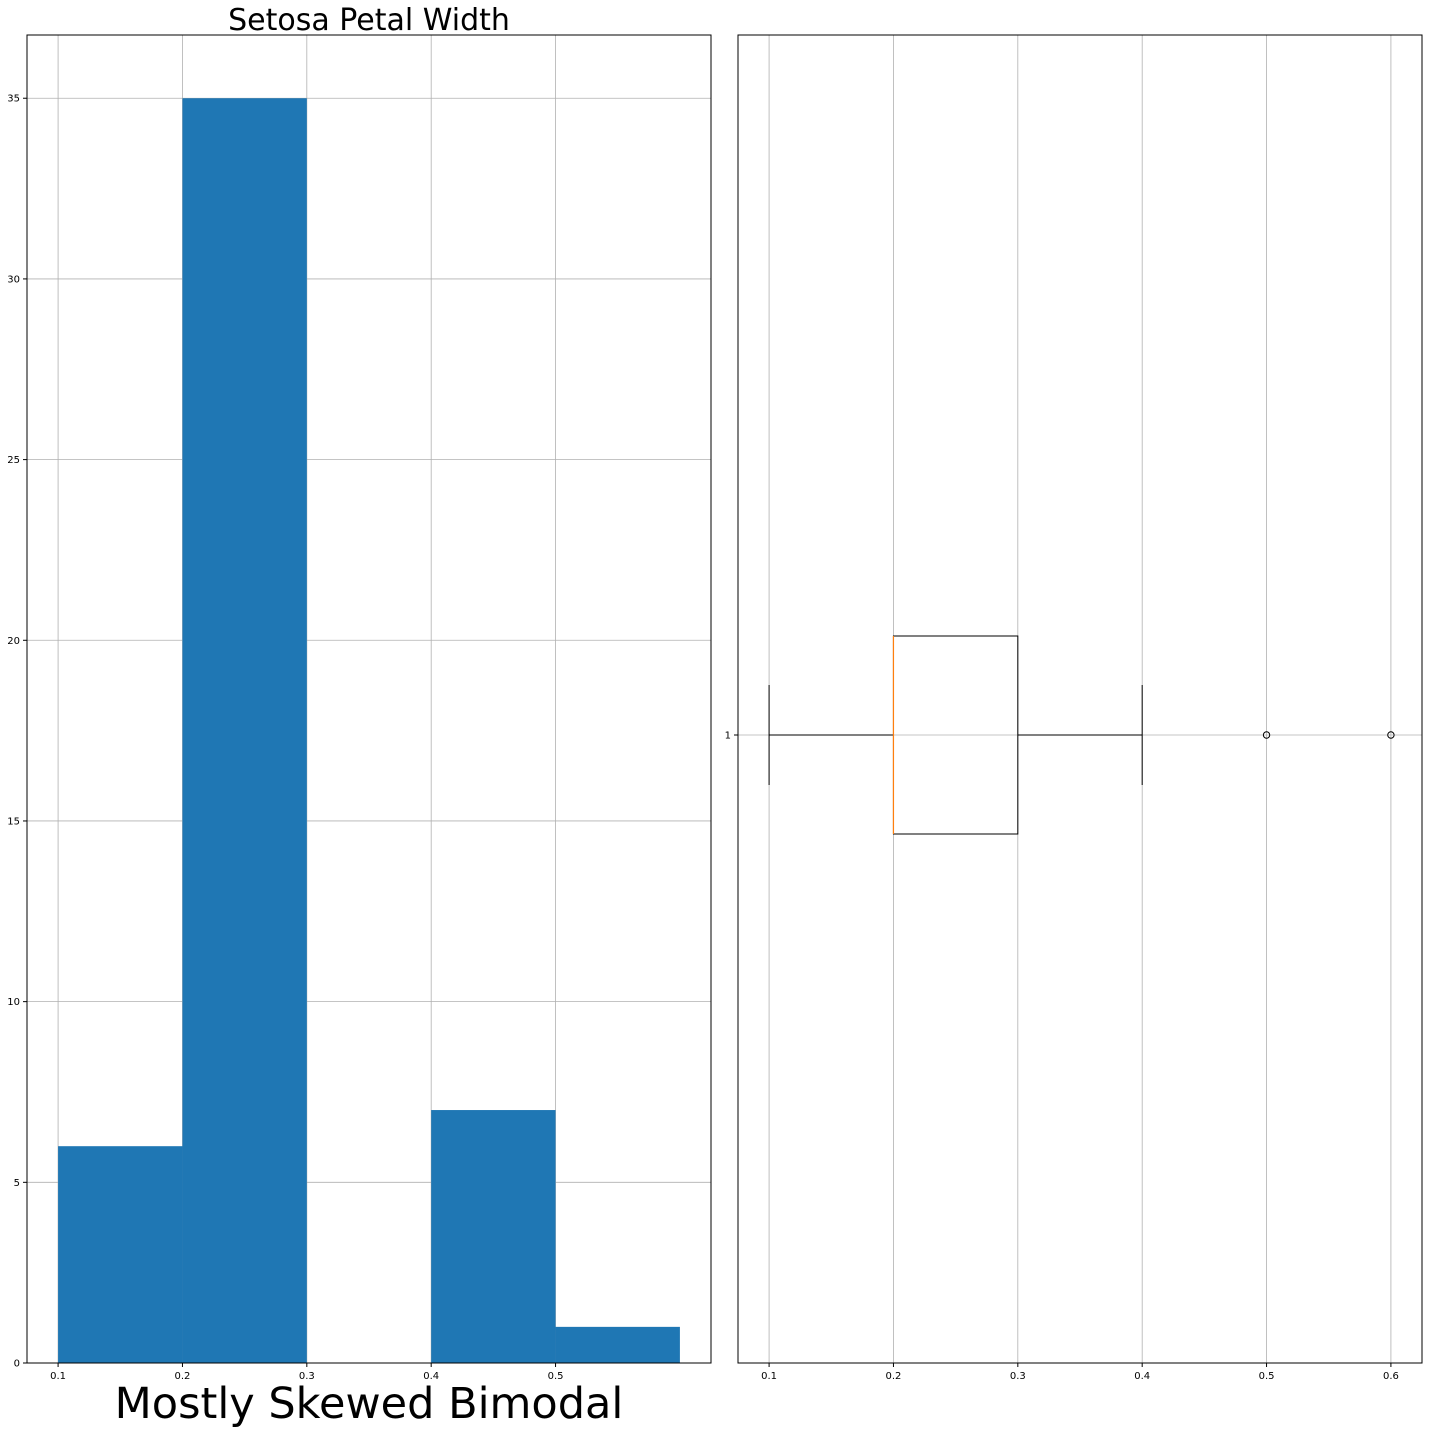 Image resolution: width=1432 pixels, height=1432 pixels. What do you see at coordinates (1267, 1376) in the screenshot?
I see `boxplot-x-tick-label: 0.5` at bounding box center [1267, 1376].